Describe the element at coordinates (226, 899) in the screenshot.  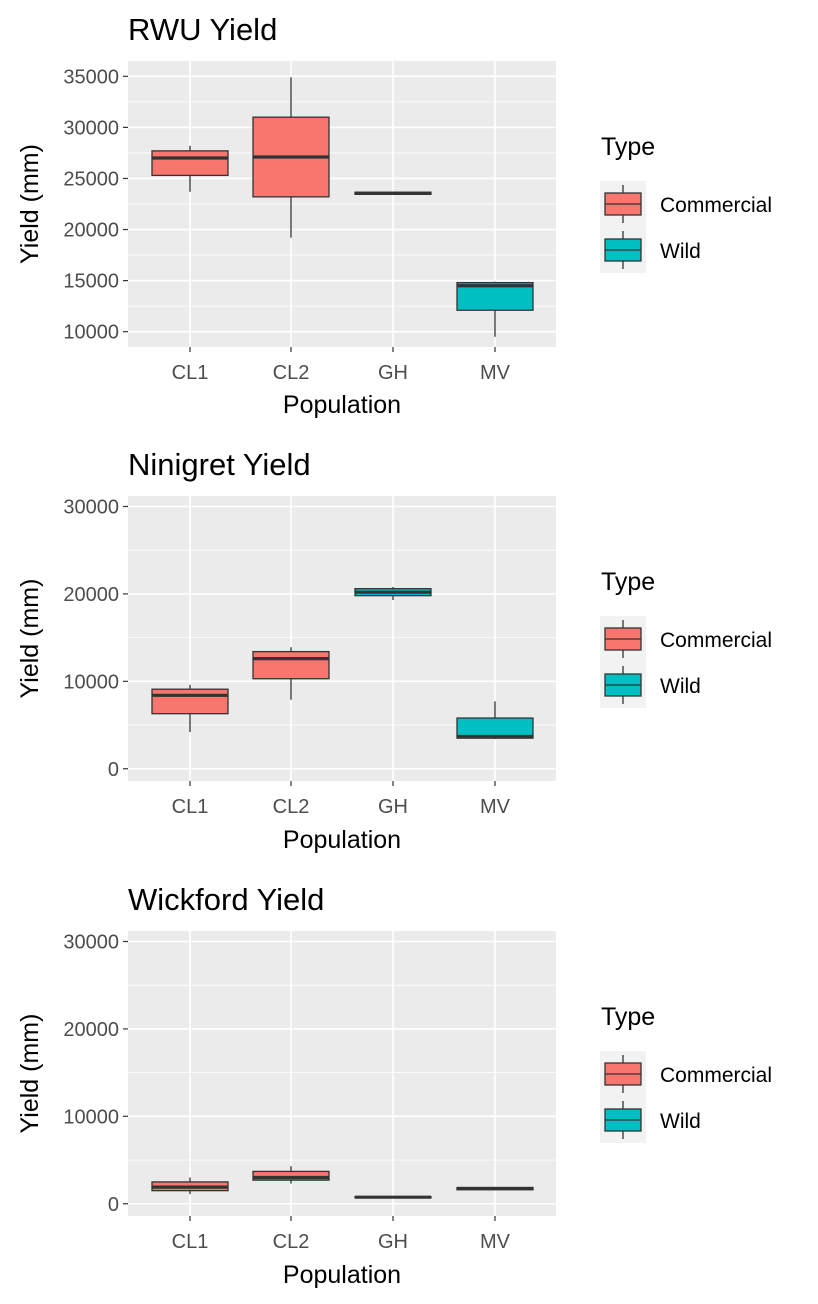
I see `plot-title: Wickford Yield` at that location.